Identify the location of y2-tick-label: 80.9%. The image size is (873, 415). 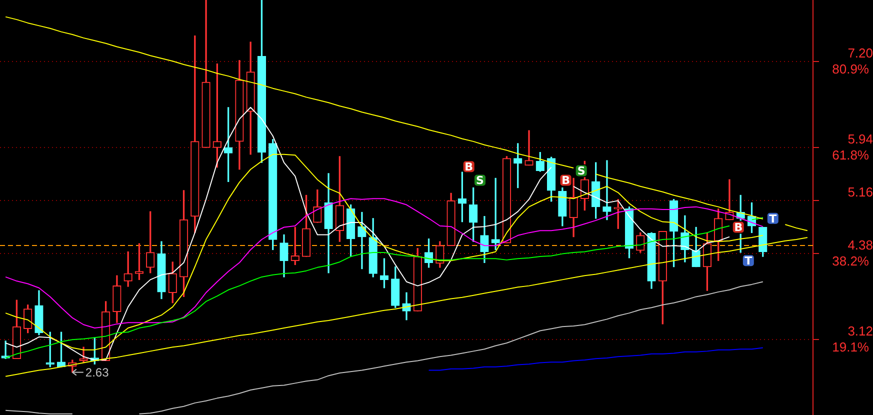
(851, 69).